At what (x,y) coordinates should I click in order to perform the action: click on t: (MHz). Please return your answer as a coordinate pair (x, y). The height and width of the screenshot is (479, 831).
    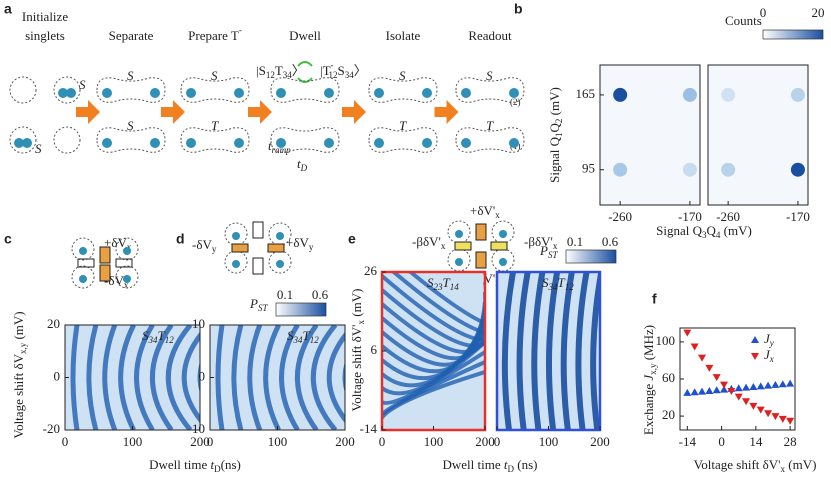
    Looking at the image, I should click on (648, 344).